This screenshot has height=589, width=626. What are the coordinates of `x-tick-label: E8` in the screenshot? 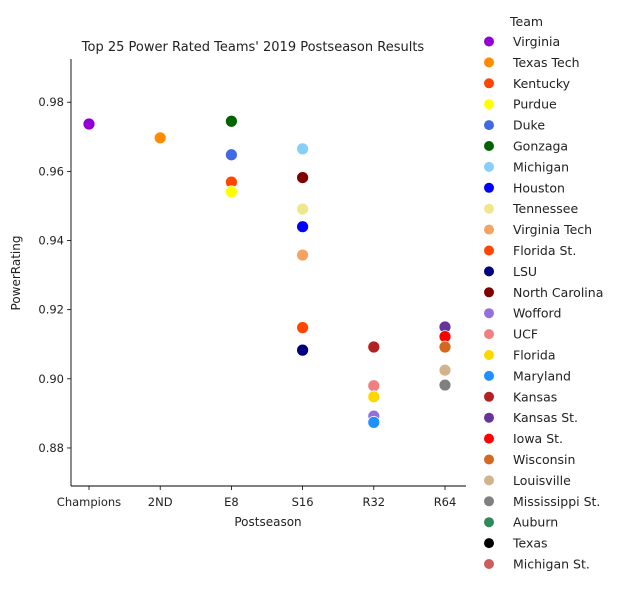 It's located at (231, 502).